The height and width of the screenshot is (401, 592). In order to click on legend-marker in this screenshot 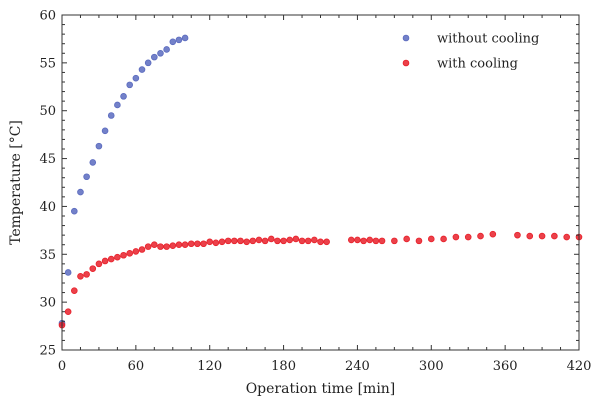, I will do `click(406, 38)`.